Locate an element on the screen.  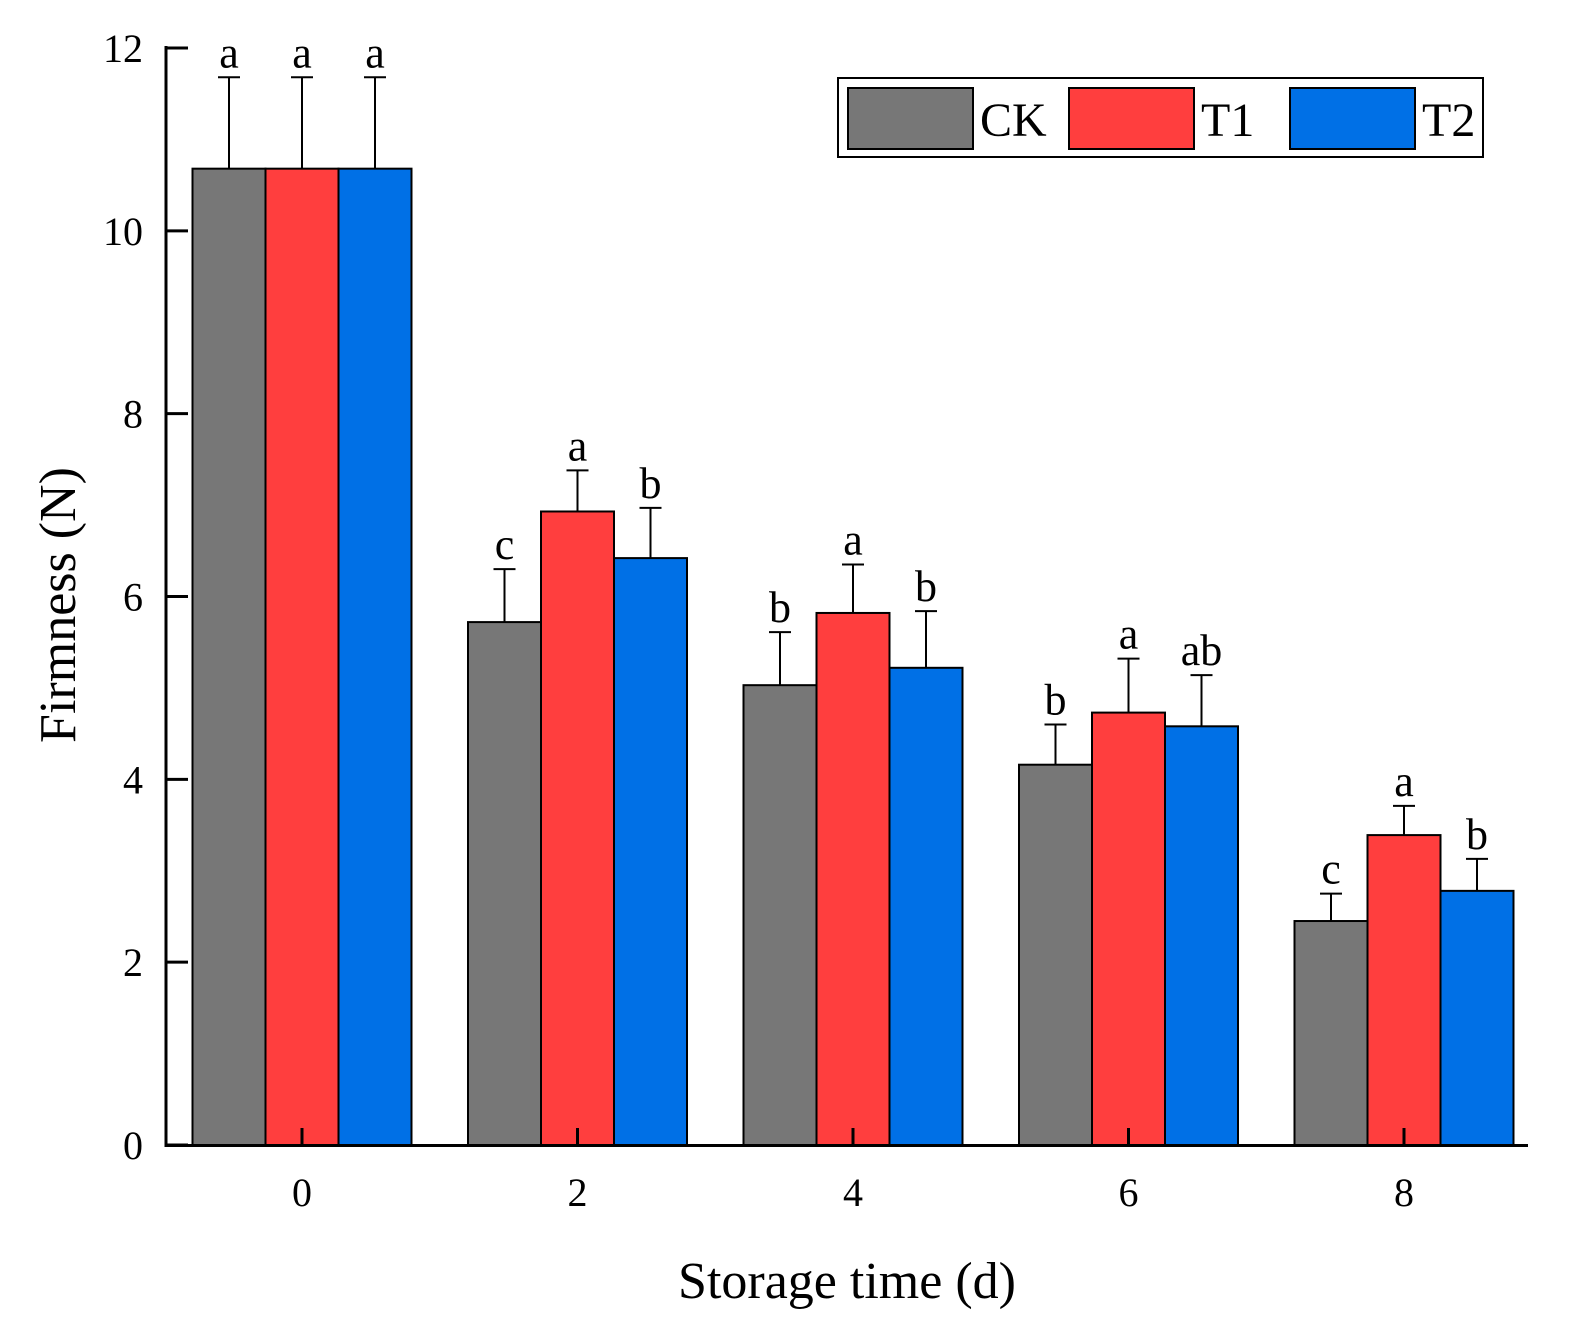
y-tick-label-0: 0 is located at coordinates (133, 1145).